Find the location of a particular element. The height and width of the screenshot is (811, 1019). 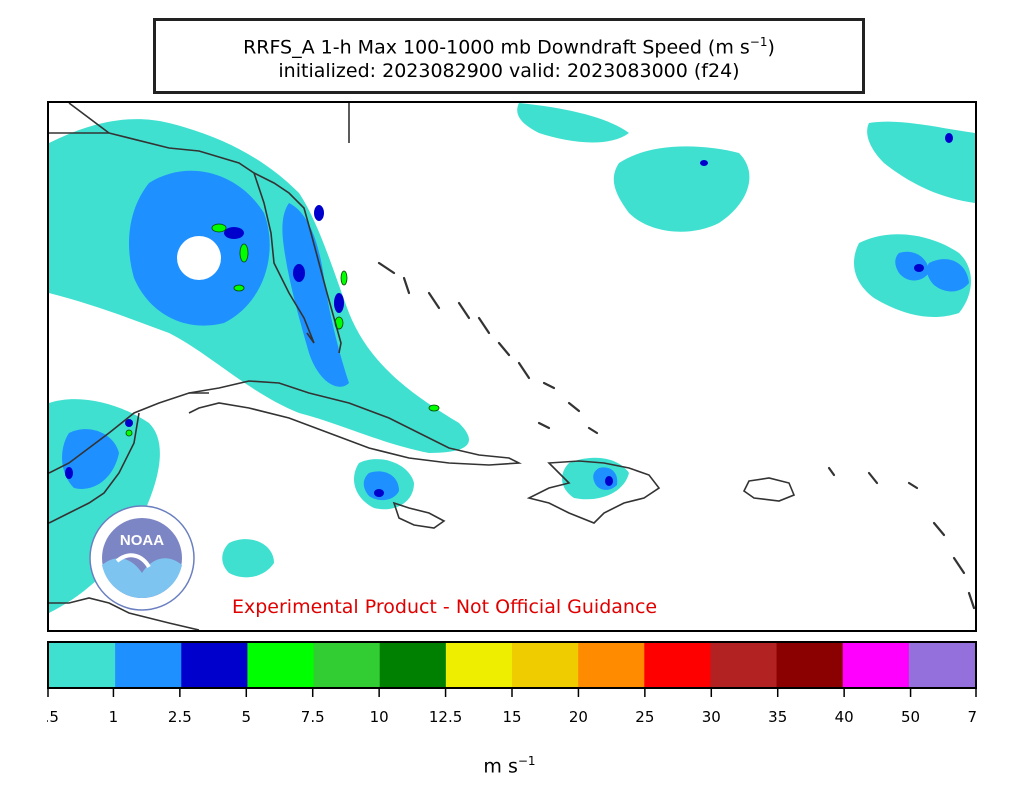

svg-text: NOAA is located at coordinates (142, 540).